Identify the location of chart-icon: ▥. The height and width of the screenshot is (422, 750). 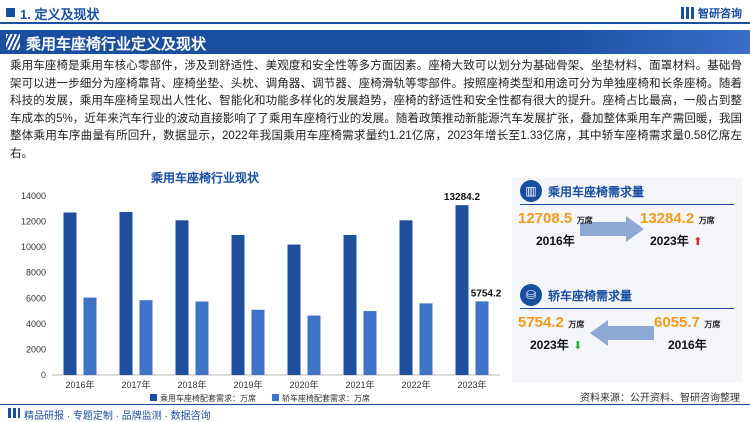
(531, 191).